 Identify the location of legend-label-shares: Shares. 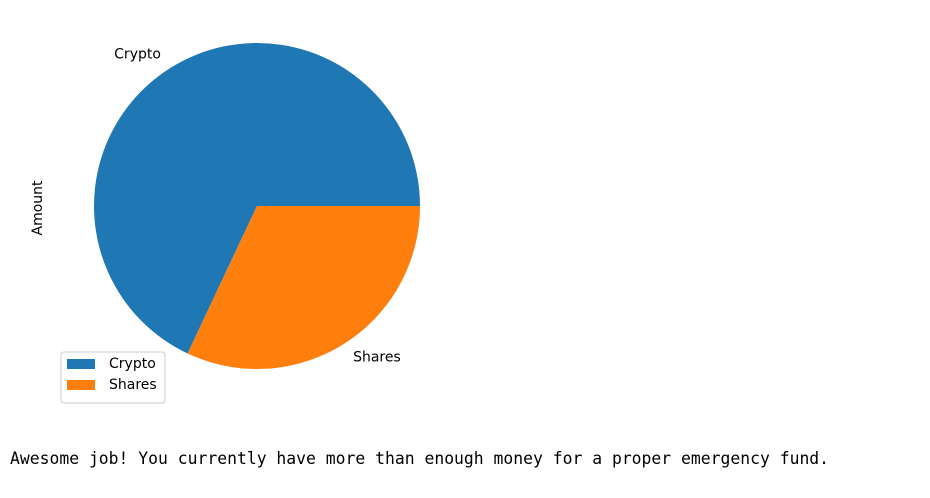
(133, 385).